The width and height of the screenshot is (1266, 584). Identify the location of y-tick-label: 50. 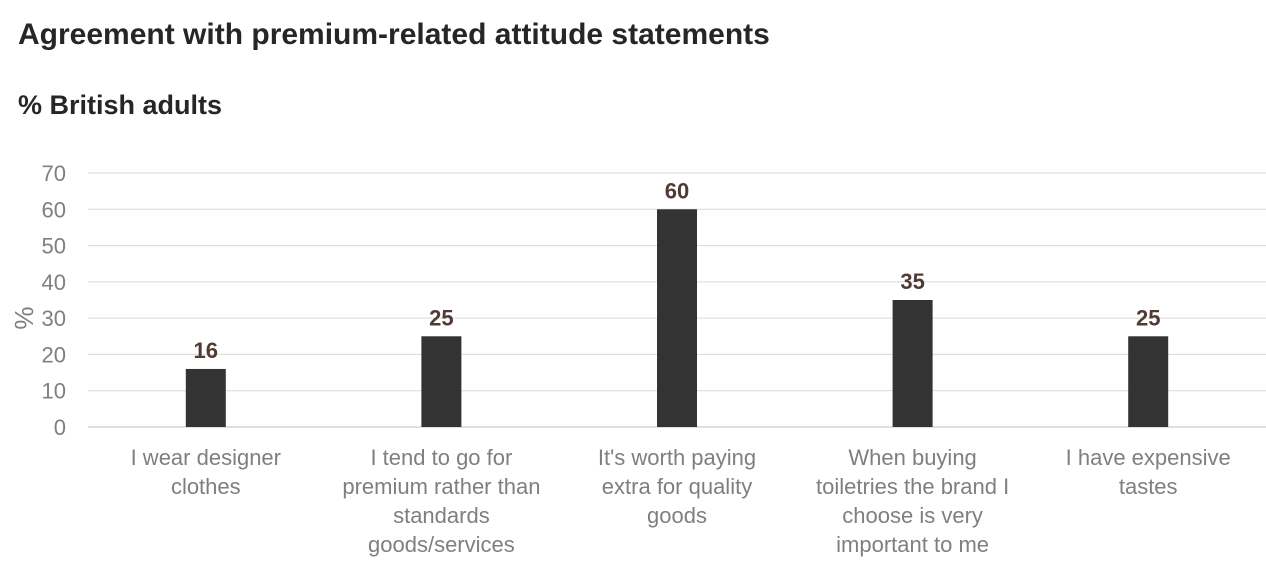
(54, 246).